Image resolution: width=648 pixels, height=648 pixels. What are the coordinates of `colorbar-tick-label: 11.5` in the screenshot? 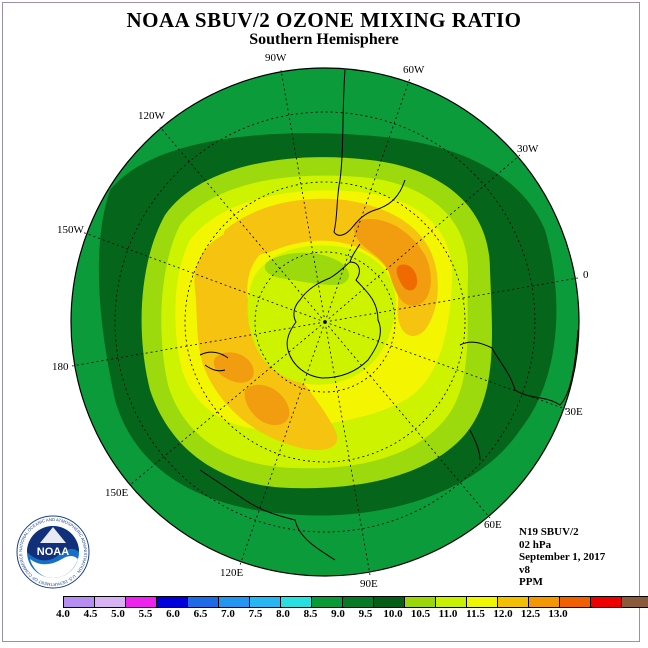 It's located at (475, 614).